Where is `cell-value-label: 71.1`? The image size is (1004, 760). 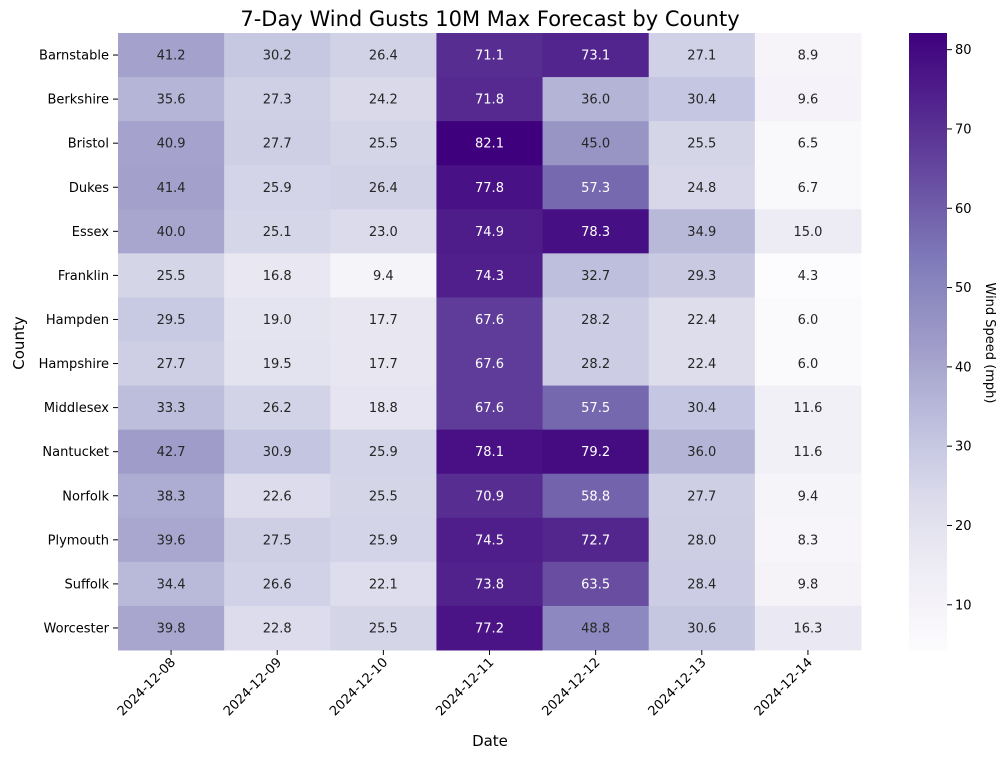
cell-value-label: 71.1 is located at coordinates (489, 56).